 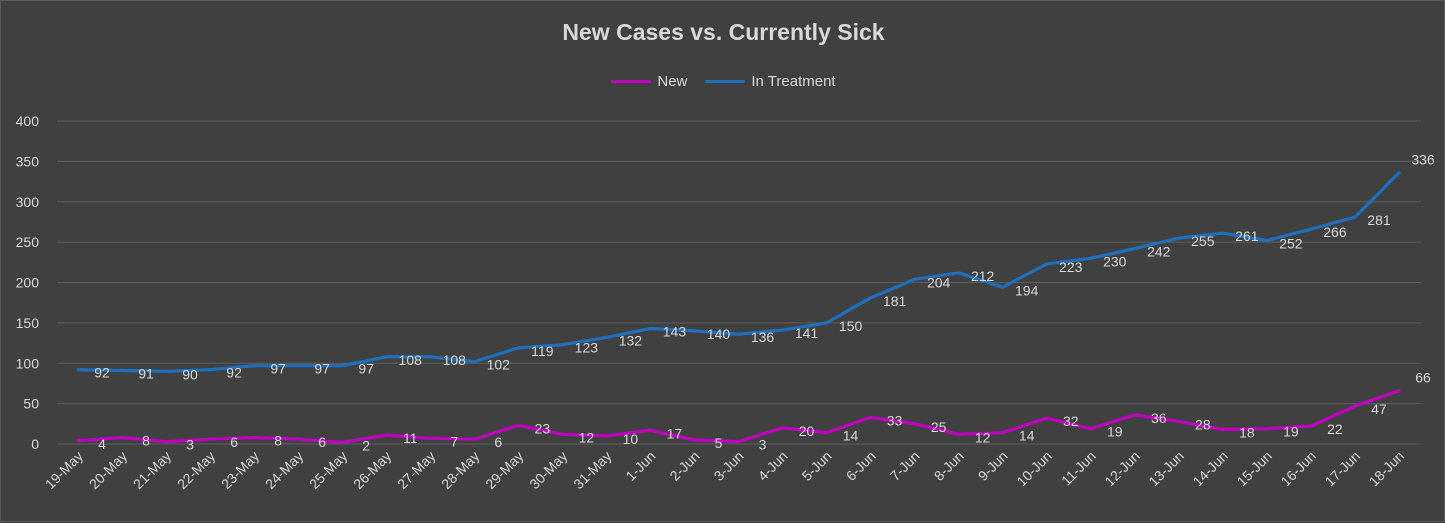 I want to click on y-tick-label: 150, so click(x=28, y=323).